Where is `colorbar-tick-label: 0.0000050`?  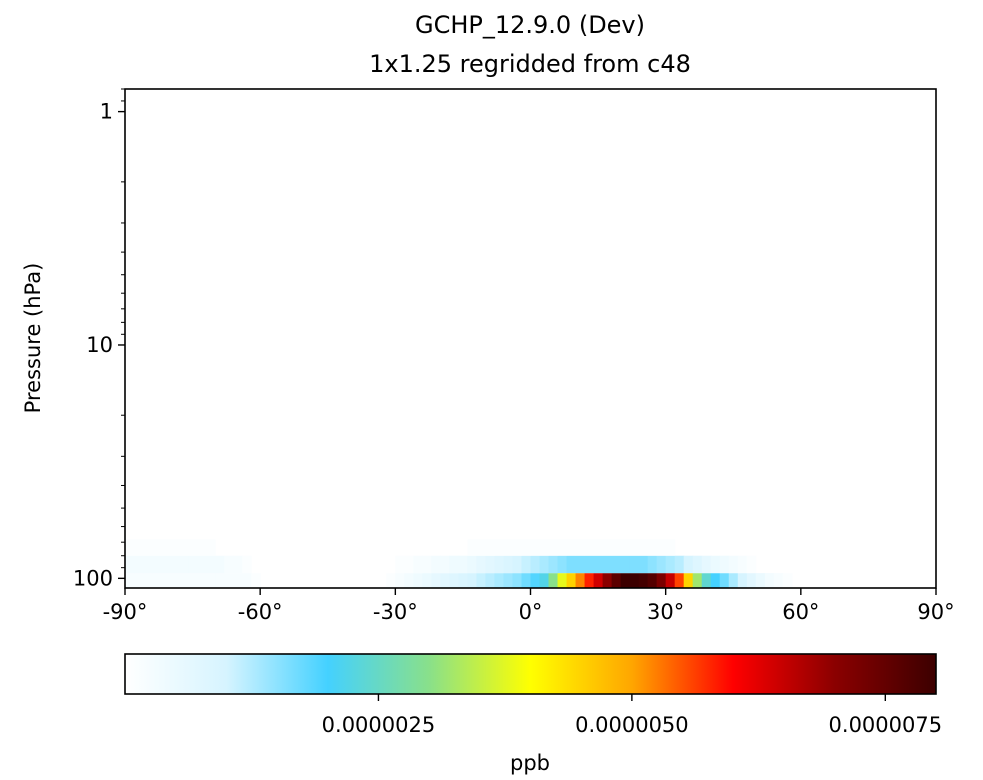
colorbar-tick-label: 0.0000050 is located at coordinates (632, 725).